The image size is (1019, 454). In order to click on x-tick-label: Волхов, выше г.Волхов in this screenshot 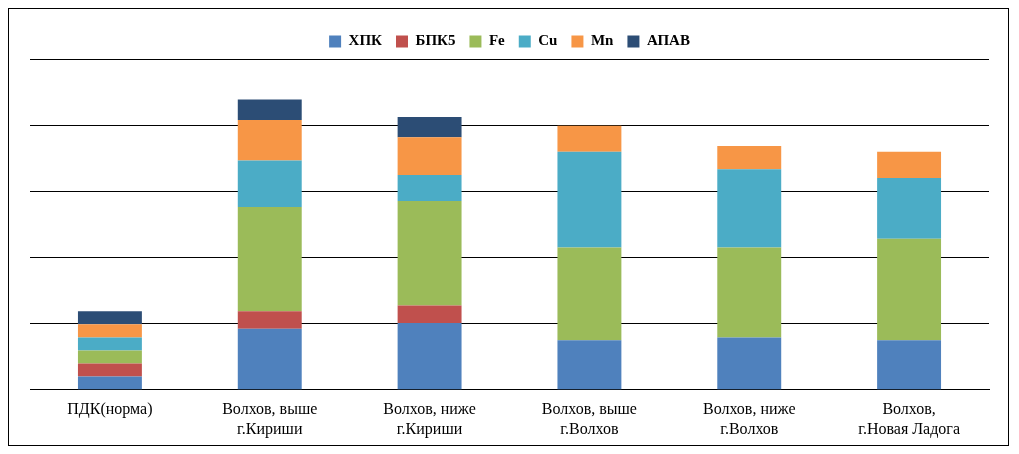, I will do `click(589, 418)`.